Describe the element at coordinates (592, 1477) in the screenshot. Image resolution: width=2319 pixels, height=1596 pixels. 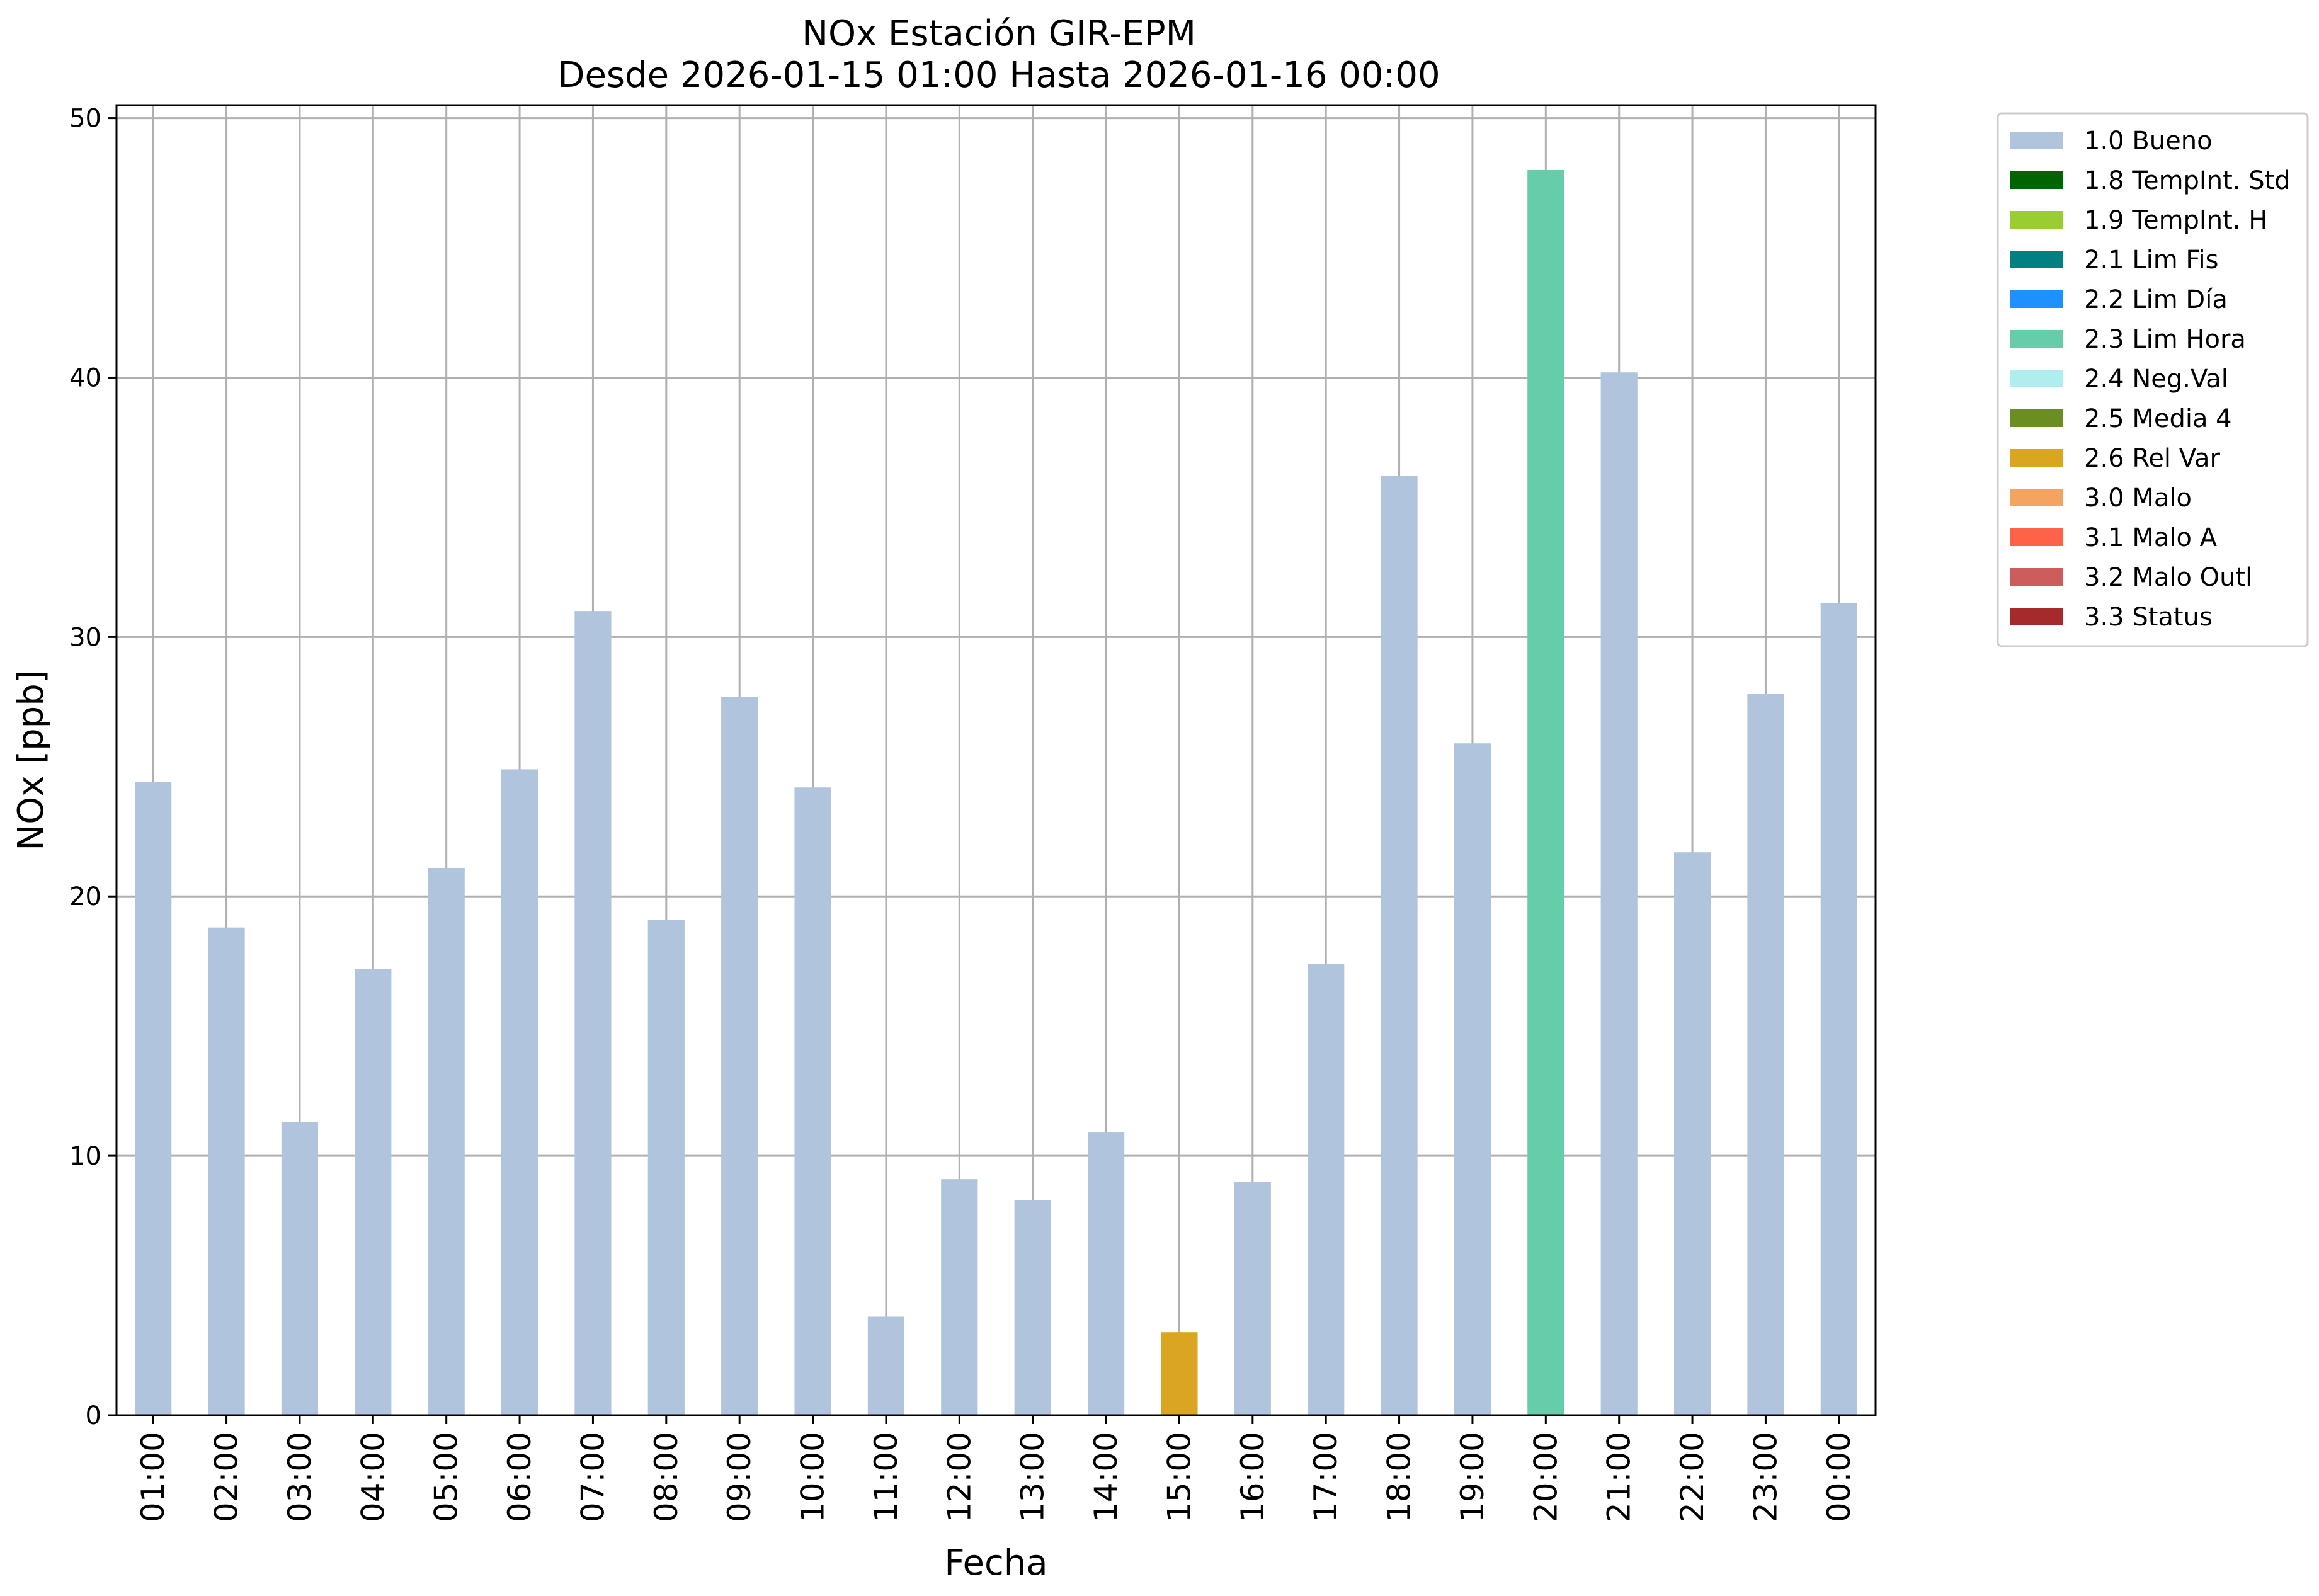
I see `x-tick-label: 07:00` at that location.